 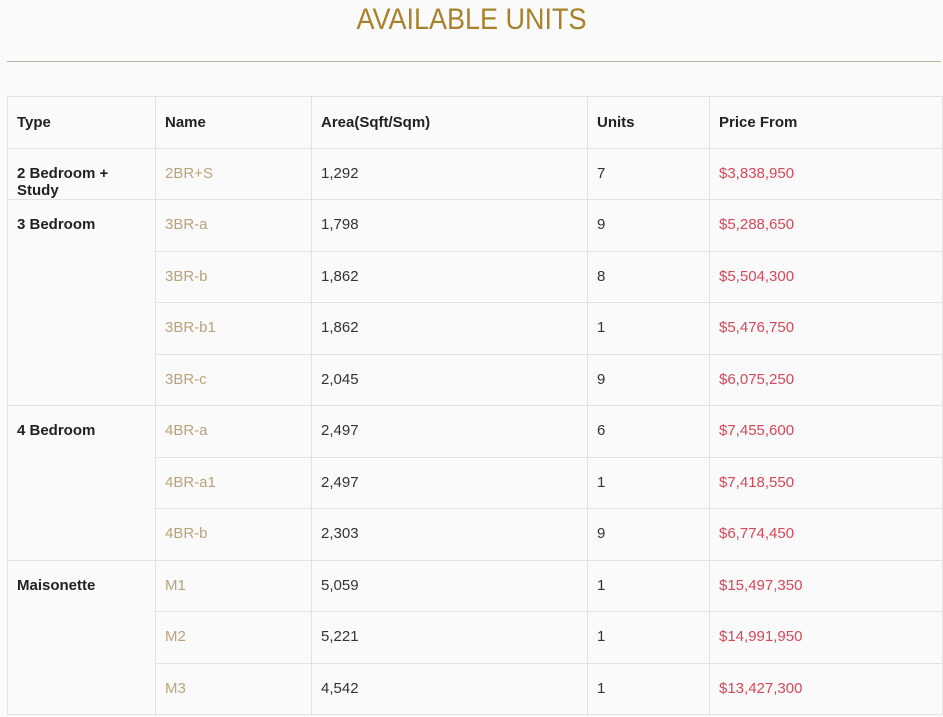 What do you see at coordinates (233, 482) in the screenshot?
I see `cell-name: 4BR-a1` at bounding box center [233, 482].